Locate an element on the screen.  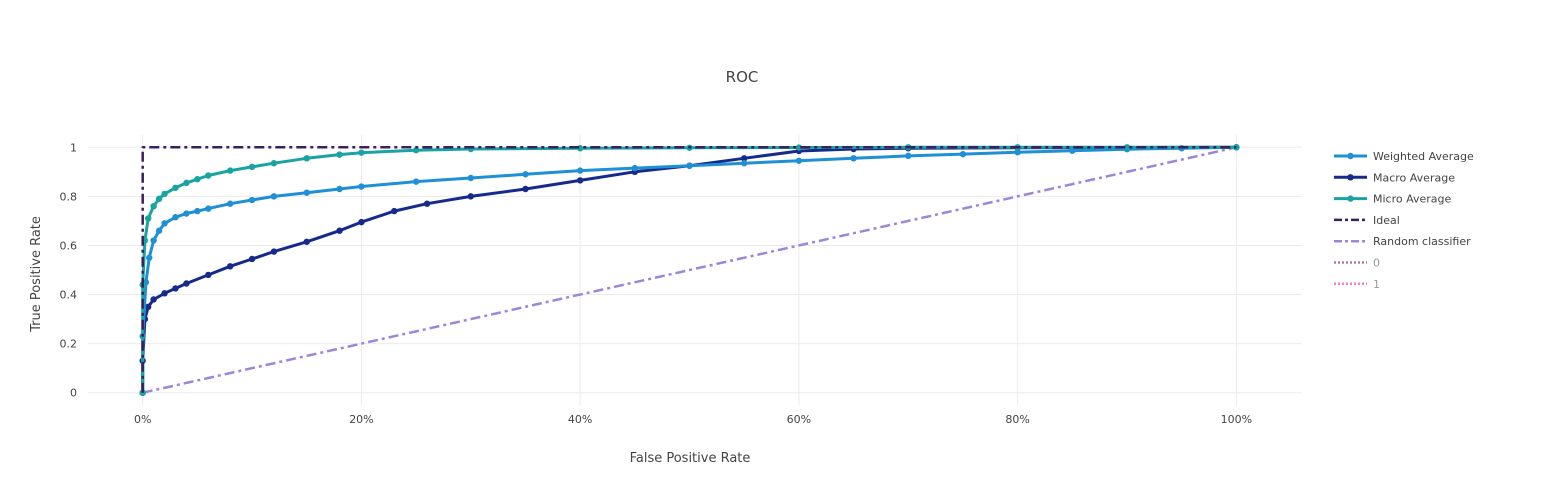
y-tick-label: 0.2 is located at coordinates (69, 344).